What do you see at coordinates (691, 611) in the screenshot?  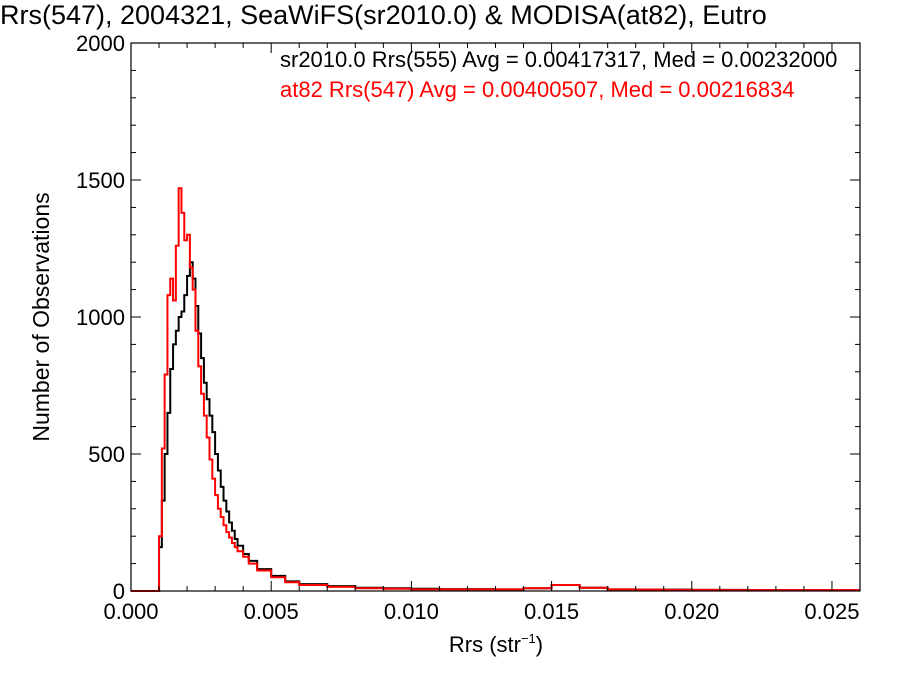 I see `x-tick-label: 0.020` at bounding box center [691, 611].